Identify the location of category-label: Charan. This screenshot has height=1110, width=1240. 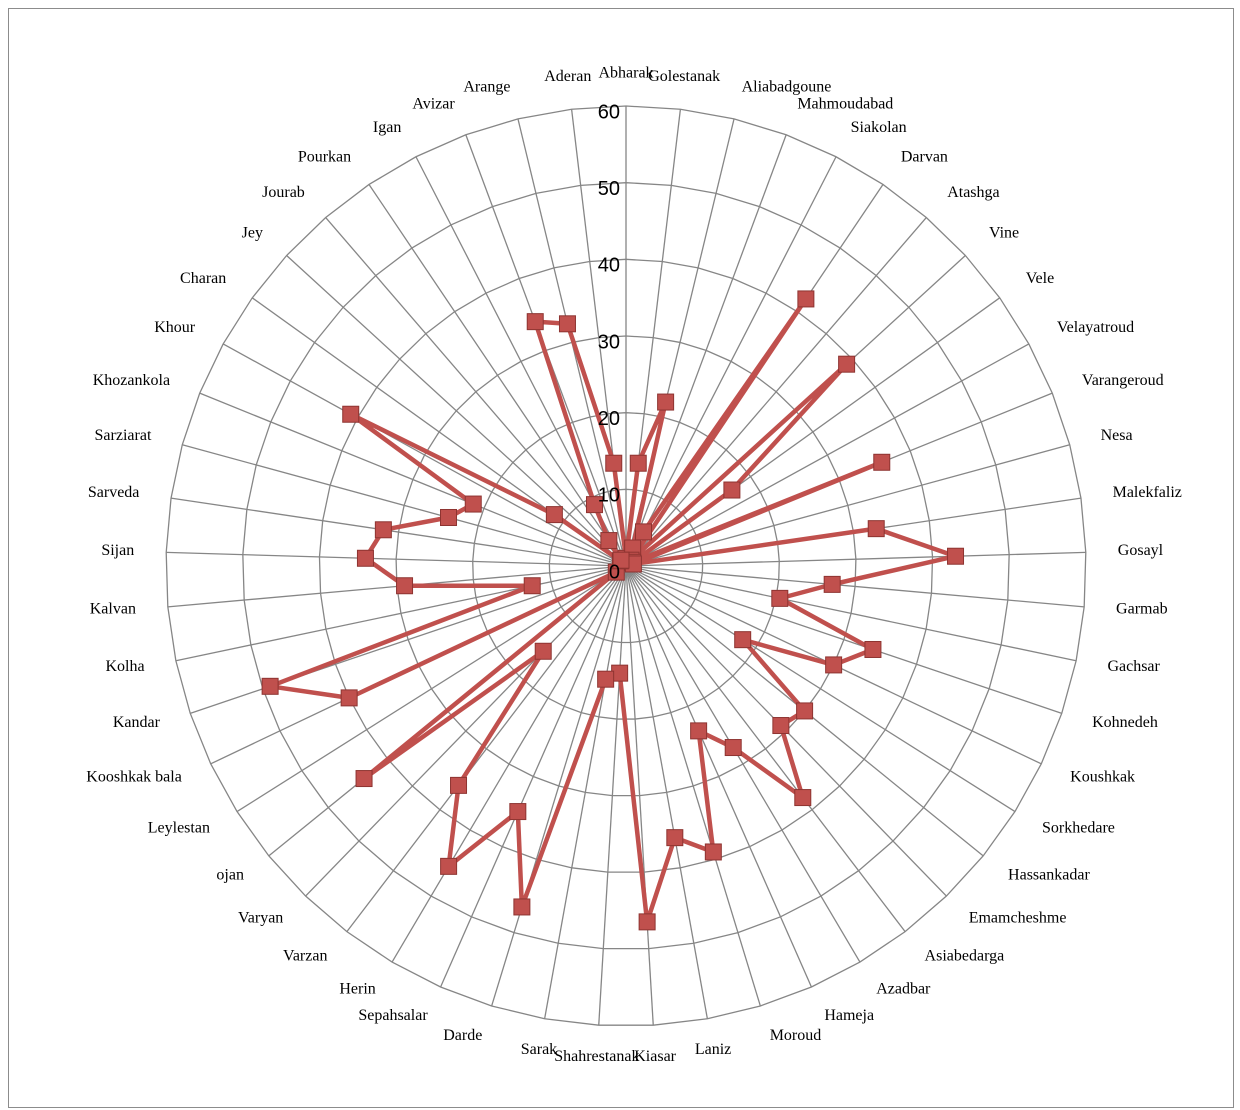
(203, 278).